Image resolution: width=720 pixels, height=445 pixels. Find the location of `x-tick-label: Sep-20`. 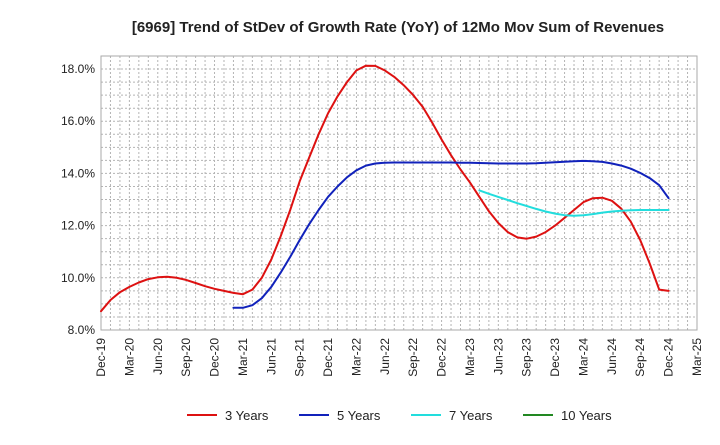

x-tick-label: Sep-20 is located at coordinates (186, 357).